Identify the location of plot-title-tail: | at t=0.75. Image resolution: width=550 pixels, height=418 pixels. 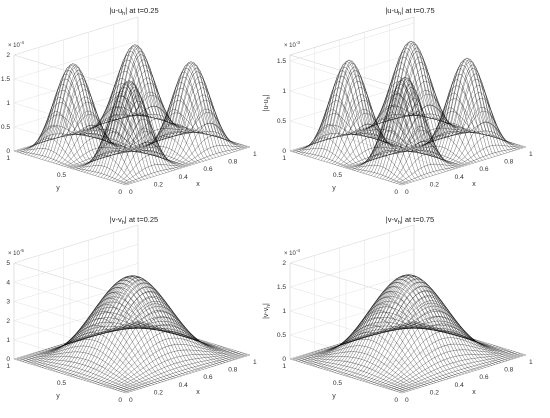
(417, 219).